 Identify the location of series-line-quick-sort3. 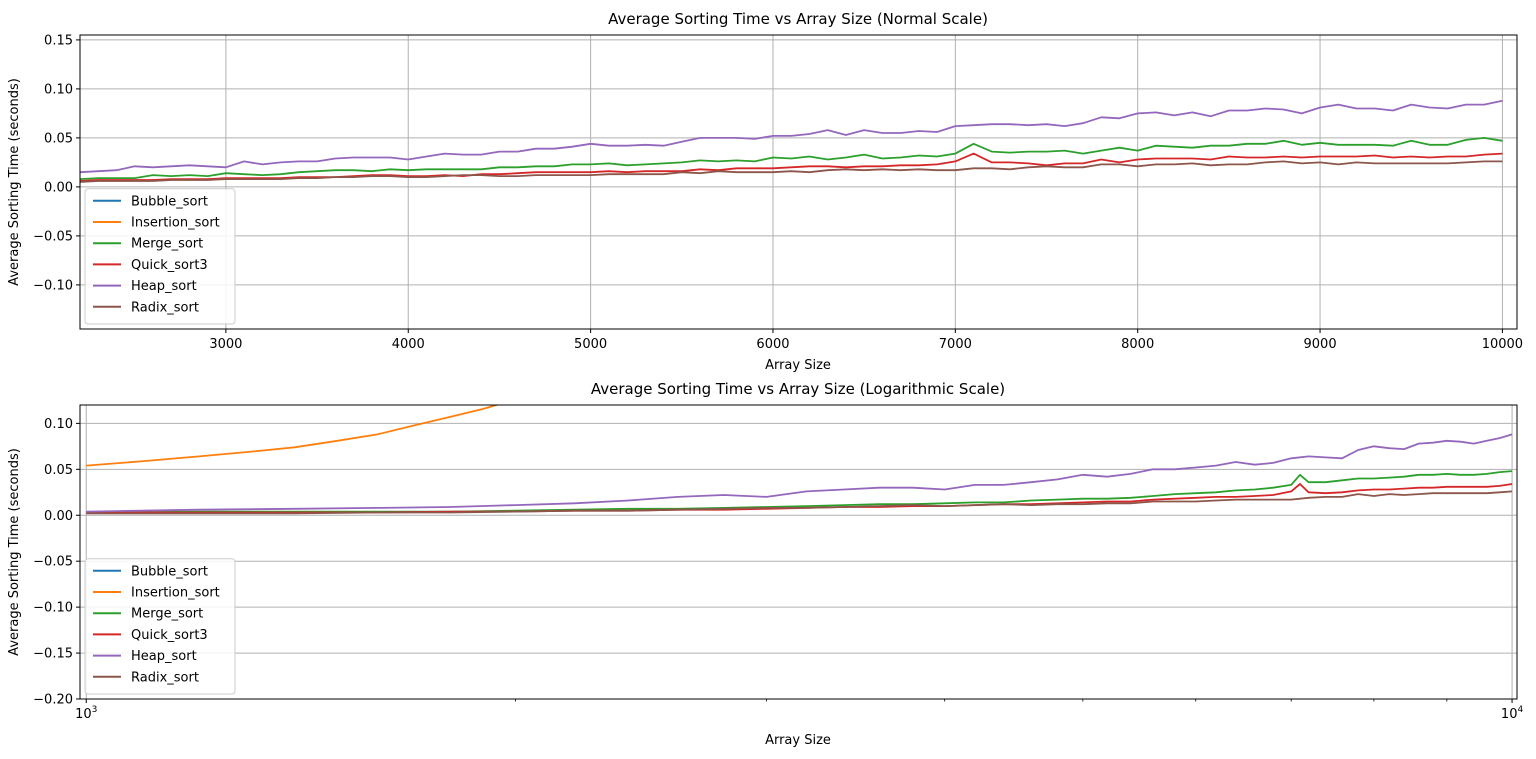
(791, 167).